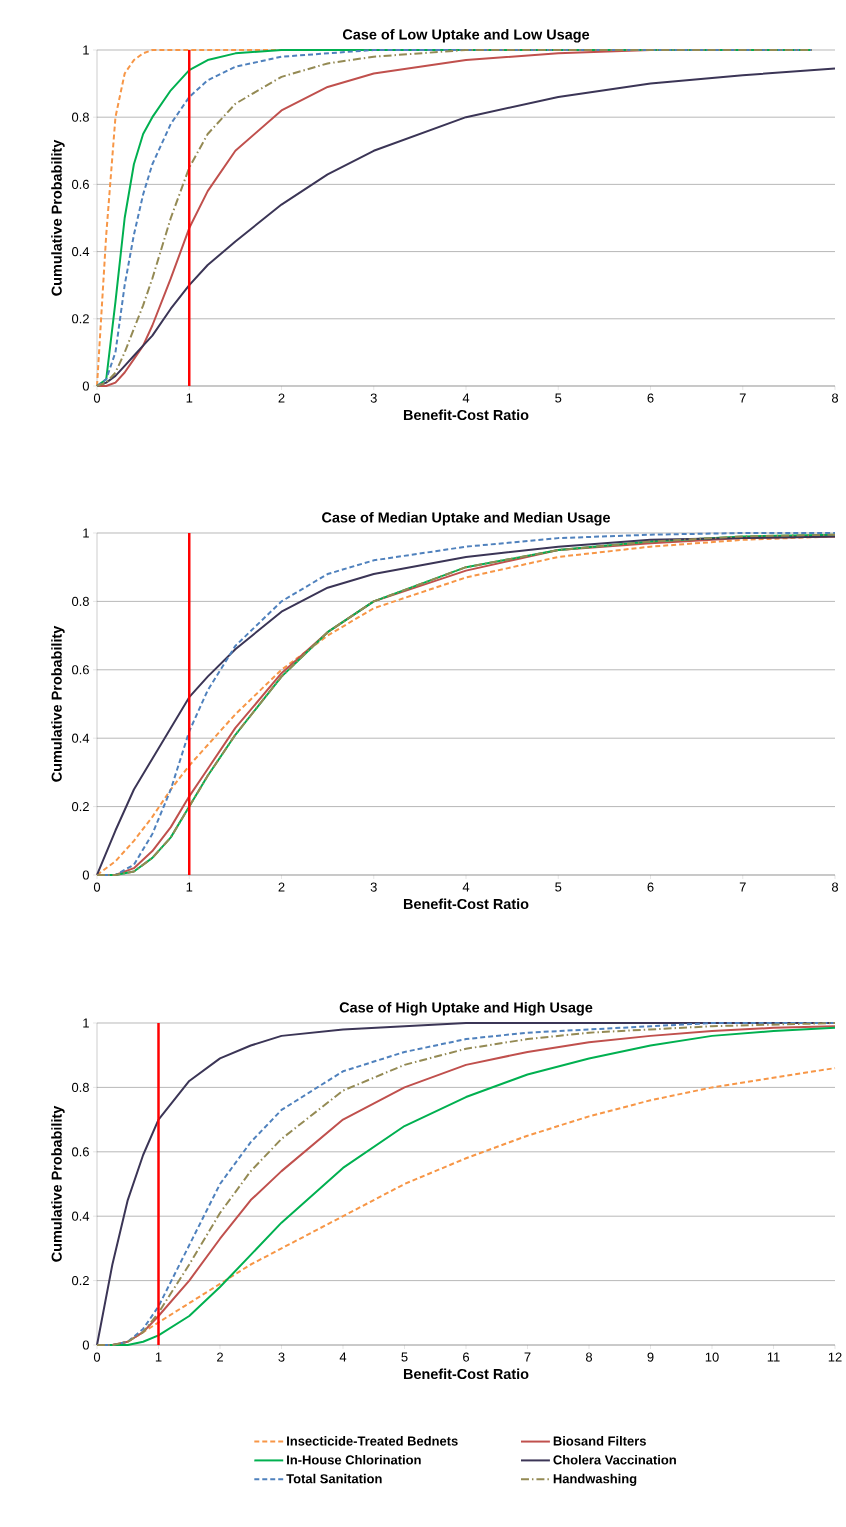 The image size is (846, 1527). What do you see at coordinates (354, 1459) in the screenshot?
I see `legend-label: In-House Chlorination` at bounding box center [354, 1459].